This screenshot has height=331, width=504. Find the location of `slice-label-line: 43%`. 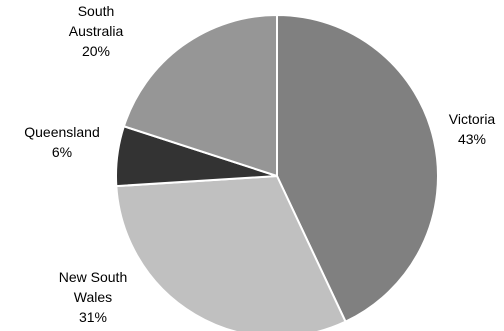

slice-label-line: 43% is located at coordinates (472, 139).